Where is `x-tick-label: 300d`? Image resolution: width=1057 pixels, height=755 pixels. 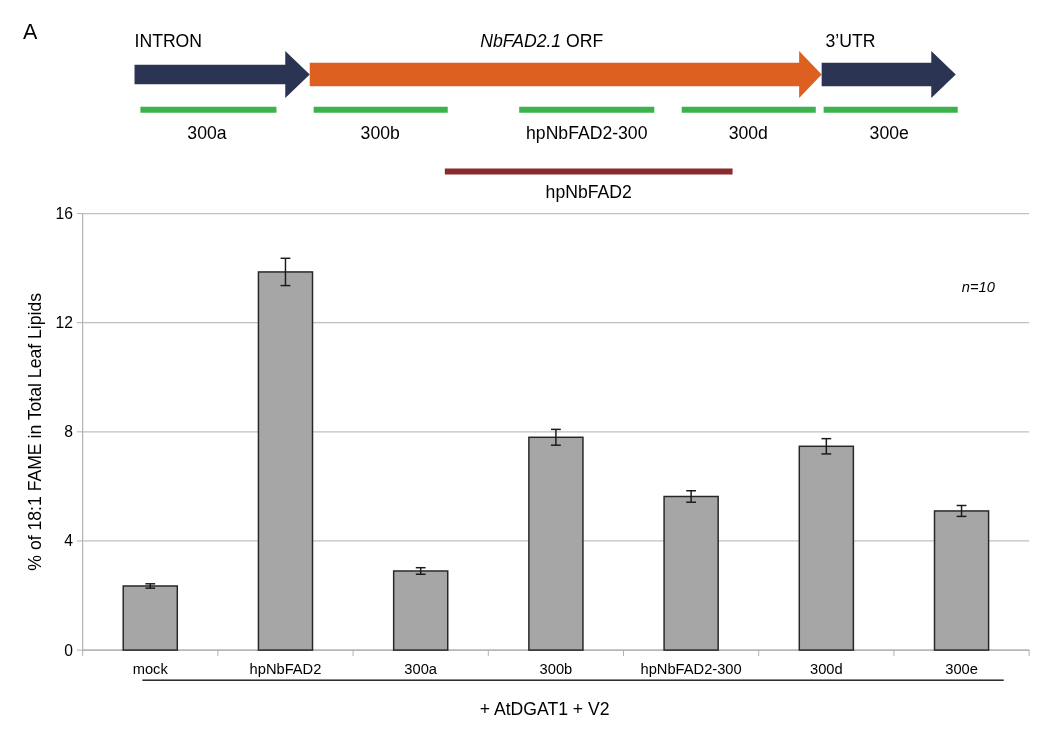 x-tick-label: 300d is located at coordinates (826, 668).